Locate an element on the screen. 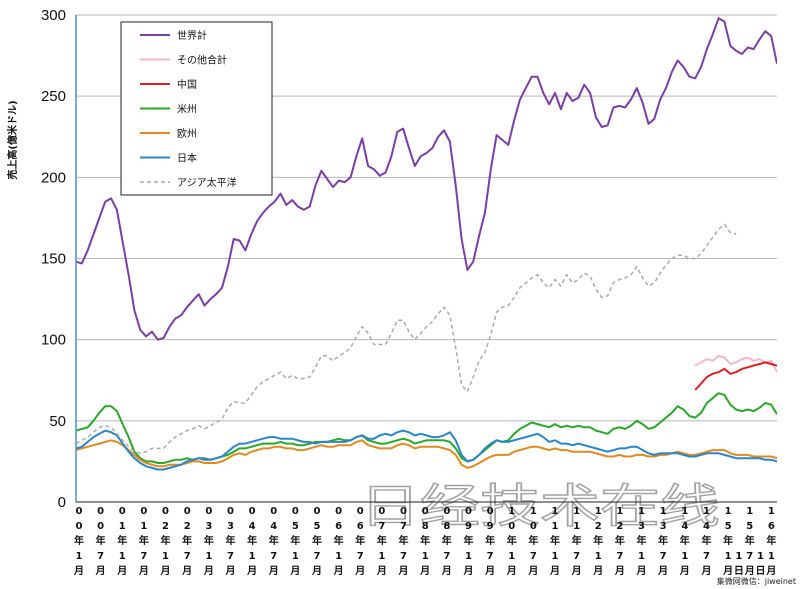 The width and height of the screenshot is (800, 589). legend-label-0: 世界計 is located at coordinates (192, 35).